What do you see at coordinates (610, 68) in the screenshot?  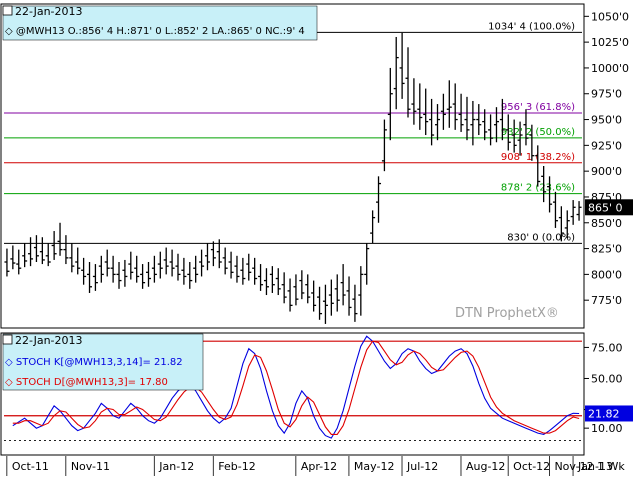 I see `y-tick-label: 1000'0` at bounding box center [610, 68].